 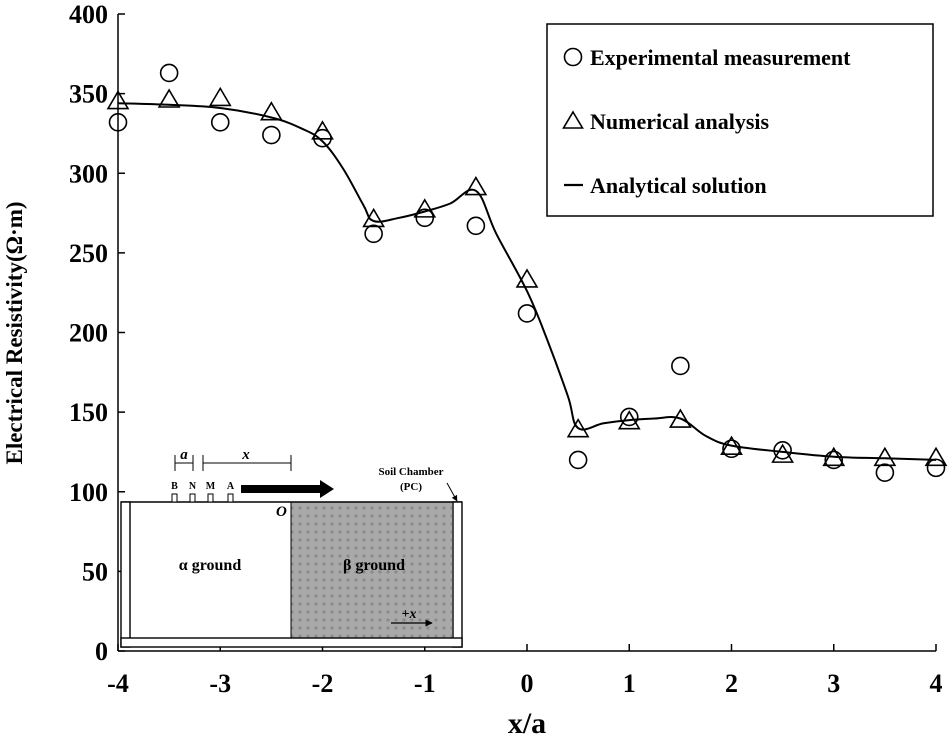 What do you see at coordinates (231, 486) in the screenshot?
I see `electrode-label-a: A` at bounding box center [231, 486].